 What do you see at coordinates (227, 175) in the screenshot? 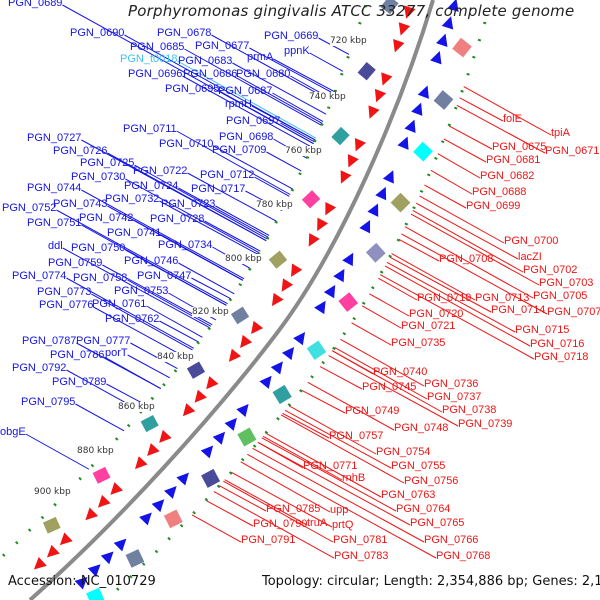
I see `gene-label: PGN_0712` at bounding box center [227, 175].